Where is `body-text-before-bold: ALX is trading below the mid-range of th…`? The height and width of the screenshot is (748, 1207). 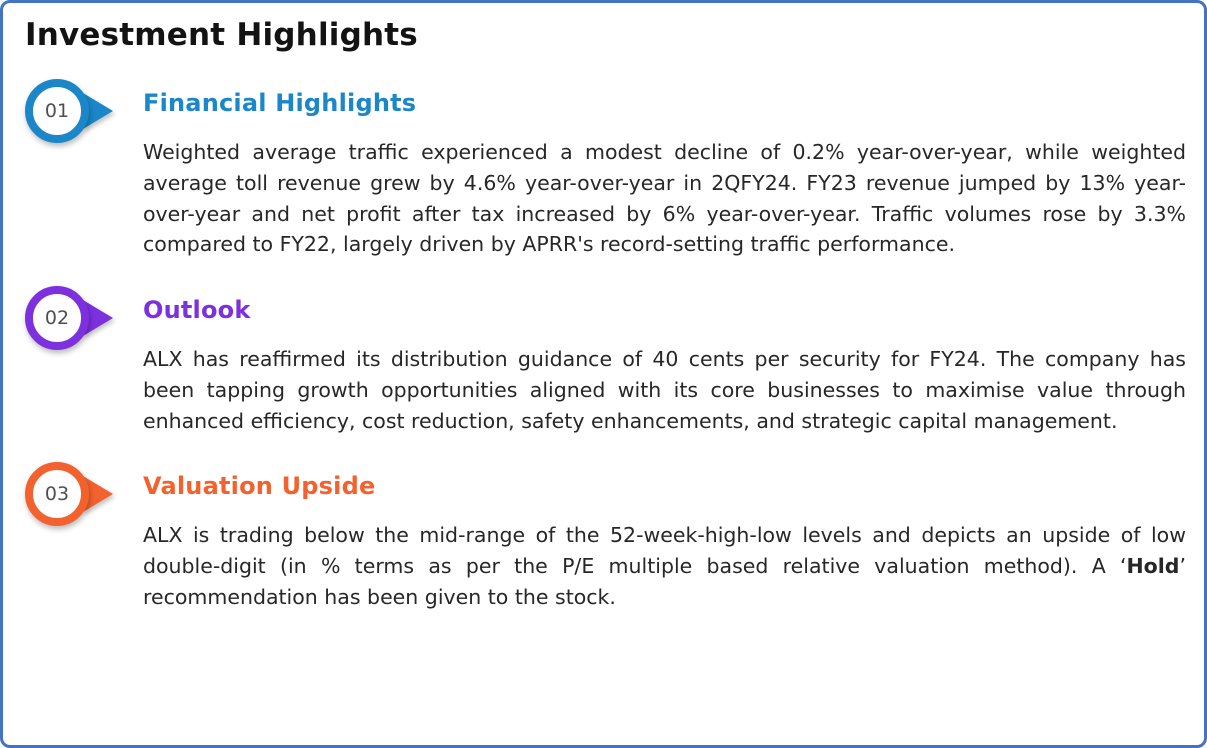
body-text-before-bold: ALX is trading below the mid-range of th… is located at coordinates (664, 550).